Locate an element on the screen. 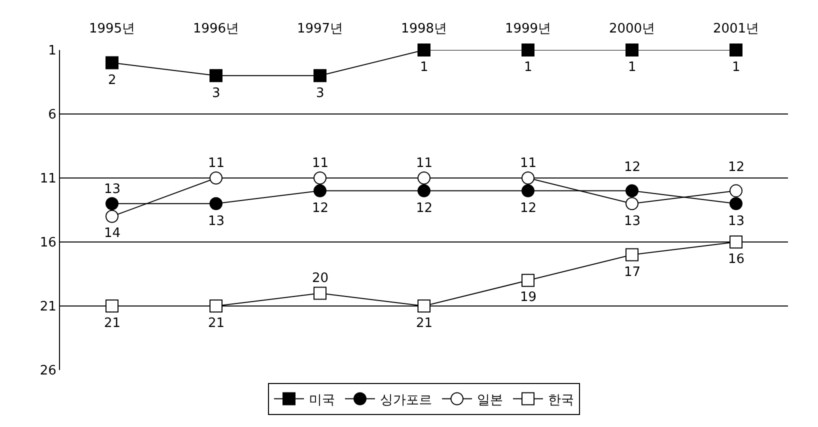 The width and height of the screenshot is (818, 427). data-label: 2 is located at coordinates (112, 80).